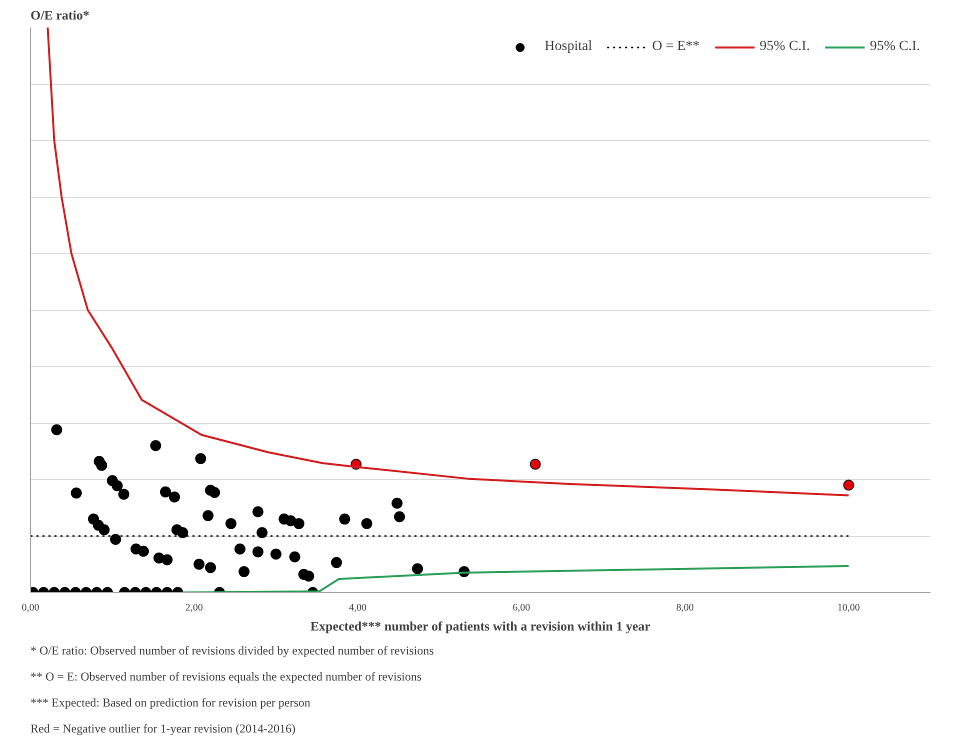 This screenshot has width=955, height=740. What do you see at coordinates (358, 608) in the screenshot?
I see `x-tick-label: 4,00` at bounding box center [358, 608].